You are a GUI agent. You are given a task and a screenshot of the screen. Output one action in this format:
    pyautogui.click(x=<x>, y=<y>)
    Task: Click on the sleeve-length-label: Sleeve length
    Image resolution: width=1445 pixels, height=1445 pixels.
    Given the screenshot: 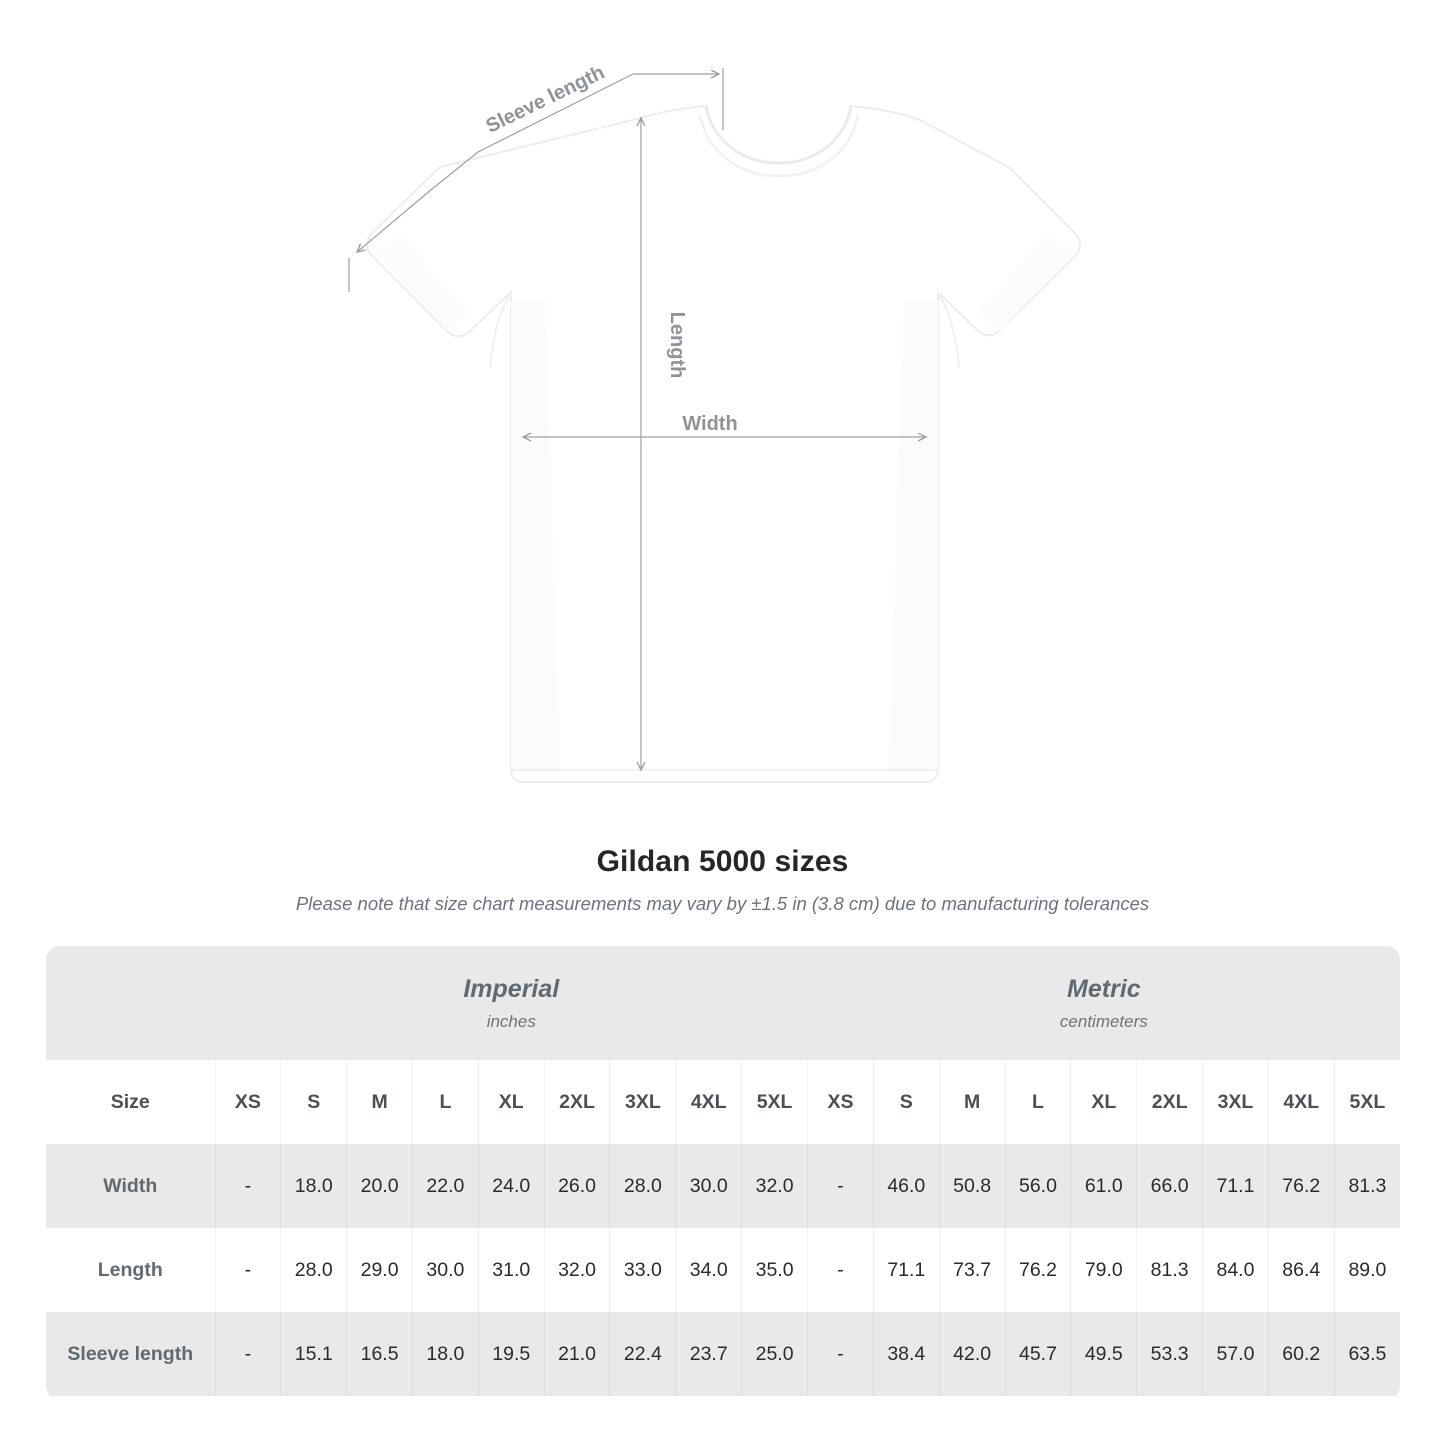 What is the action you would take?
    pyautogui.click(x=546, y=99)
    